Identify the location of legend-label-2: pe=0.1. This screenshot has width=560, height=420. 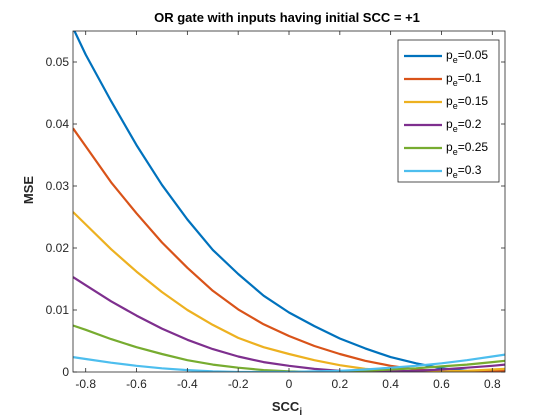
(464, 79).